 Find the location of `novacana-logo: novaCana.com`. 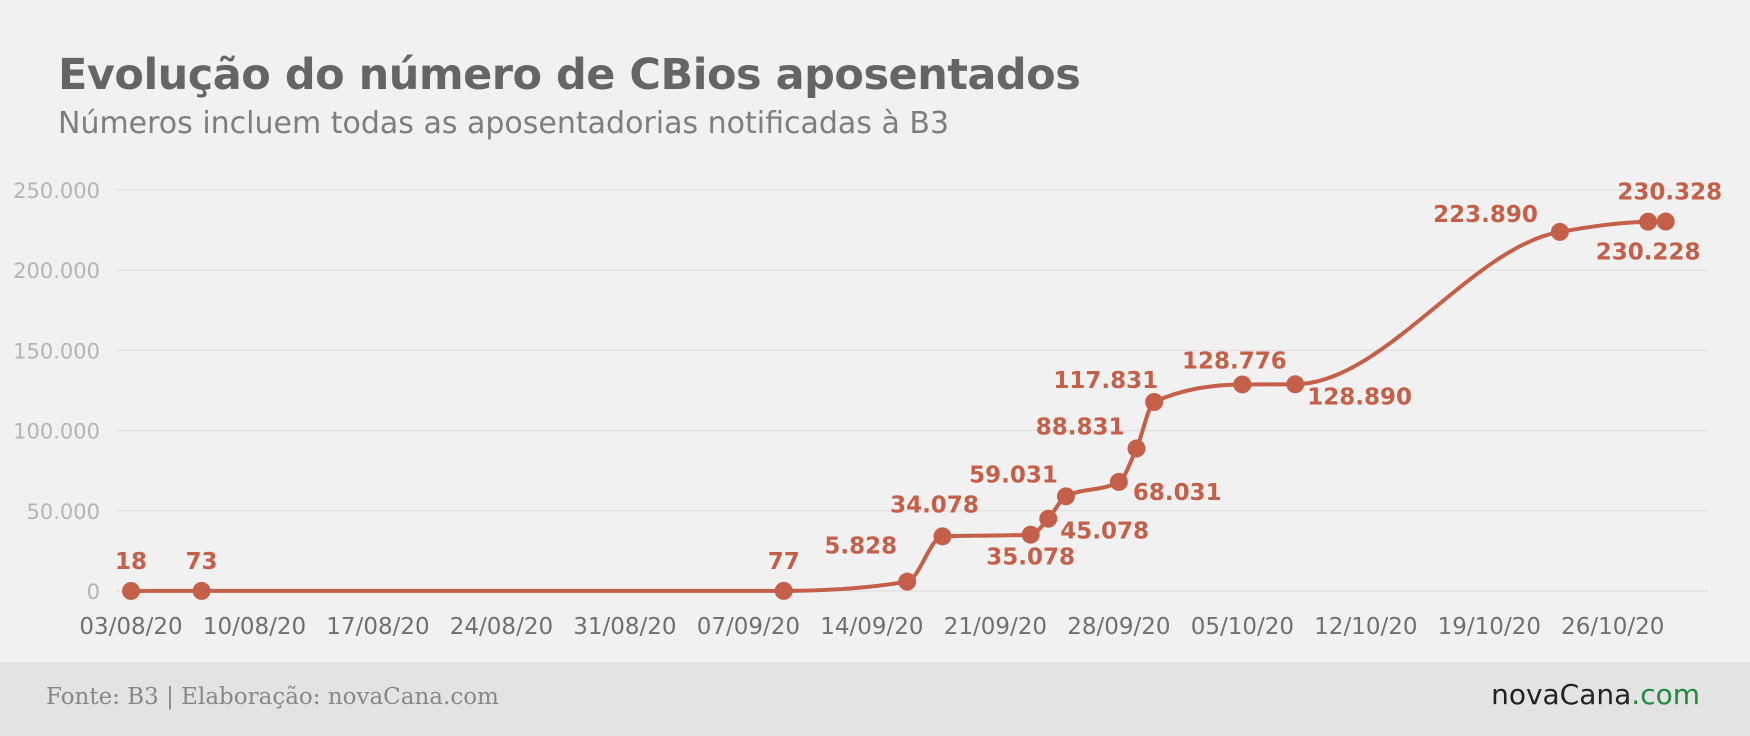

novacana-logo: novaCana.com is located at coordinates (1595, 694).